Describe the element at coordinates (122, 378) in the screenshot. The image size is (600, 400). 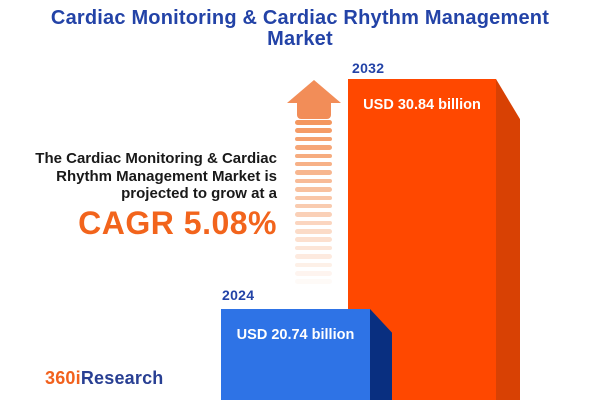
I see `logo-suffix: Research` at that location.